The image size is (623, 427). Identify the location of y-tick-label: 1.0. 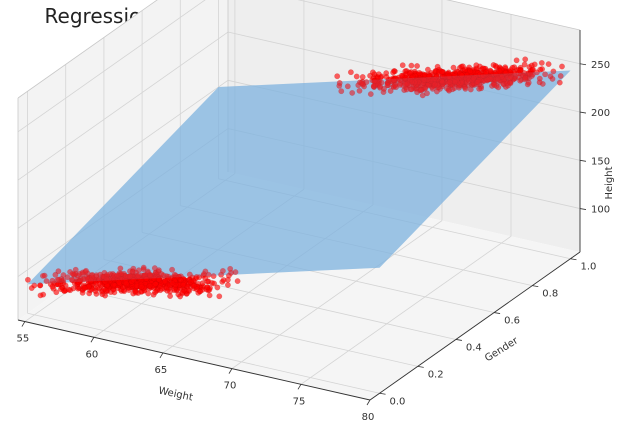
(589, 267).